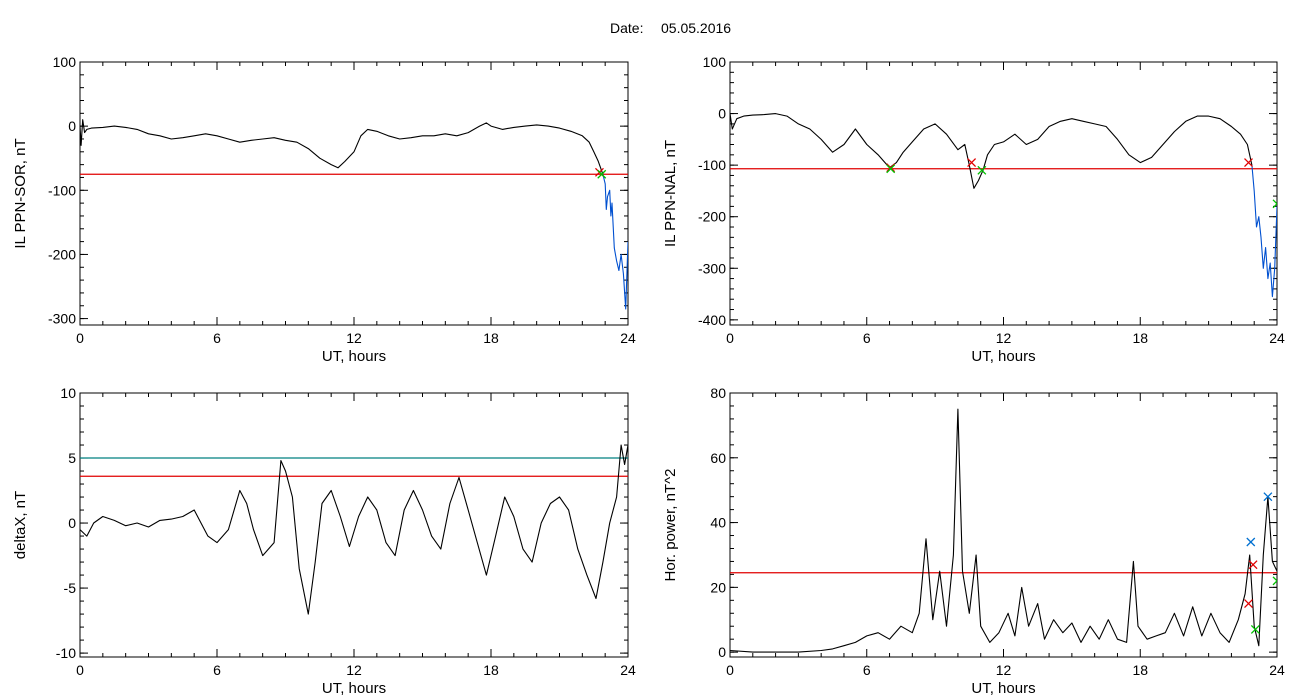  I want to click on y-tick-label: 5, so click(72, 458).